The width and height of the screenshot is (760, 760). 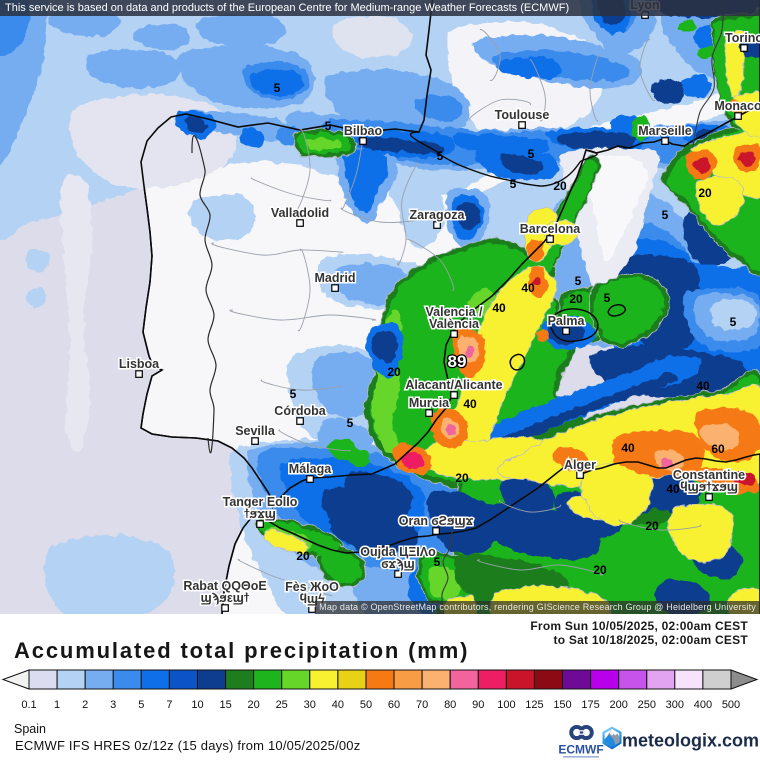 I want to click on svg-text: Marseille, so click(x=665, y=131).